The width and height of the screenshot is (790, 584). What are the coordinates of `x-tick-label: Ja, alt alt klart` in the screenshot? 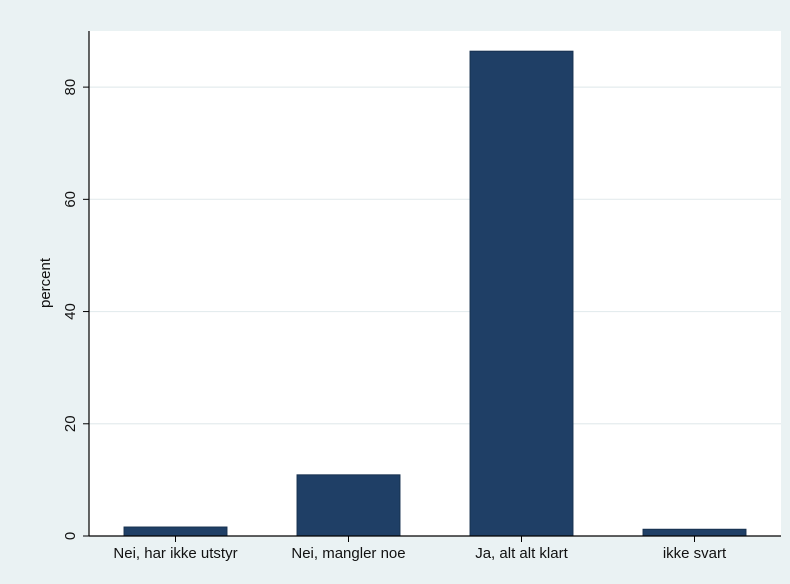 It's located at (521, 553).